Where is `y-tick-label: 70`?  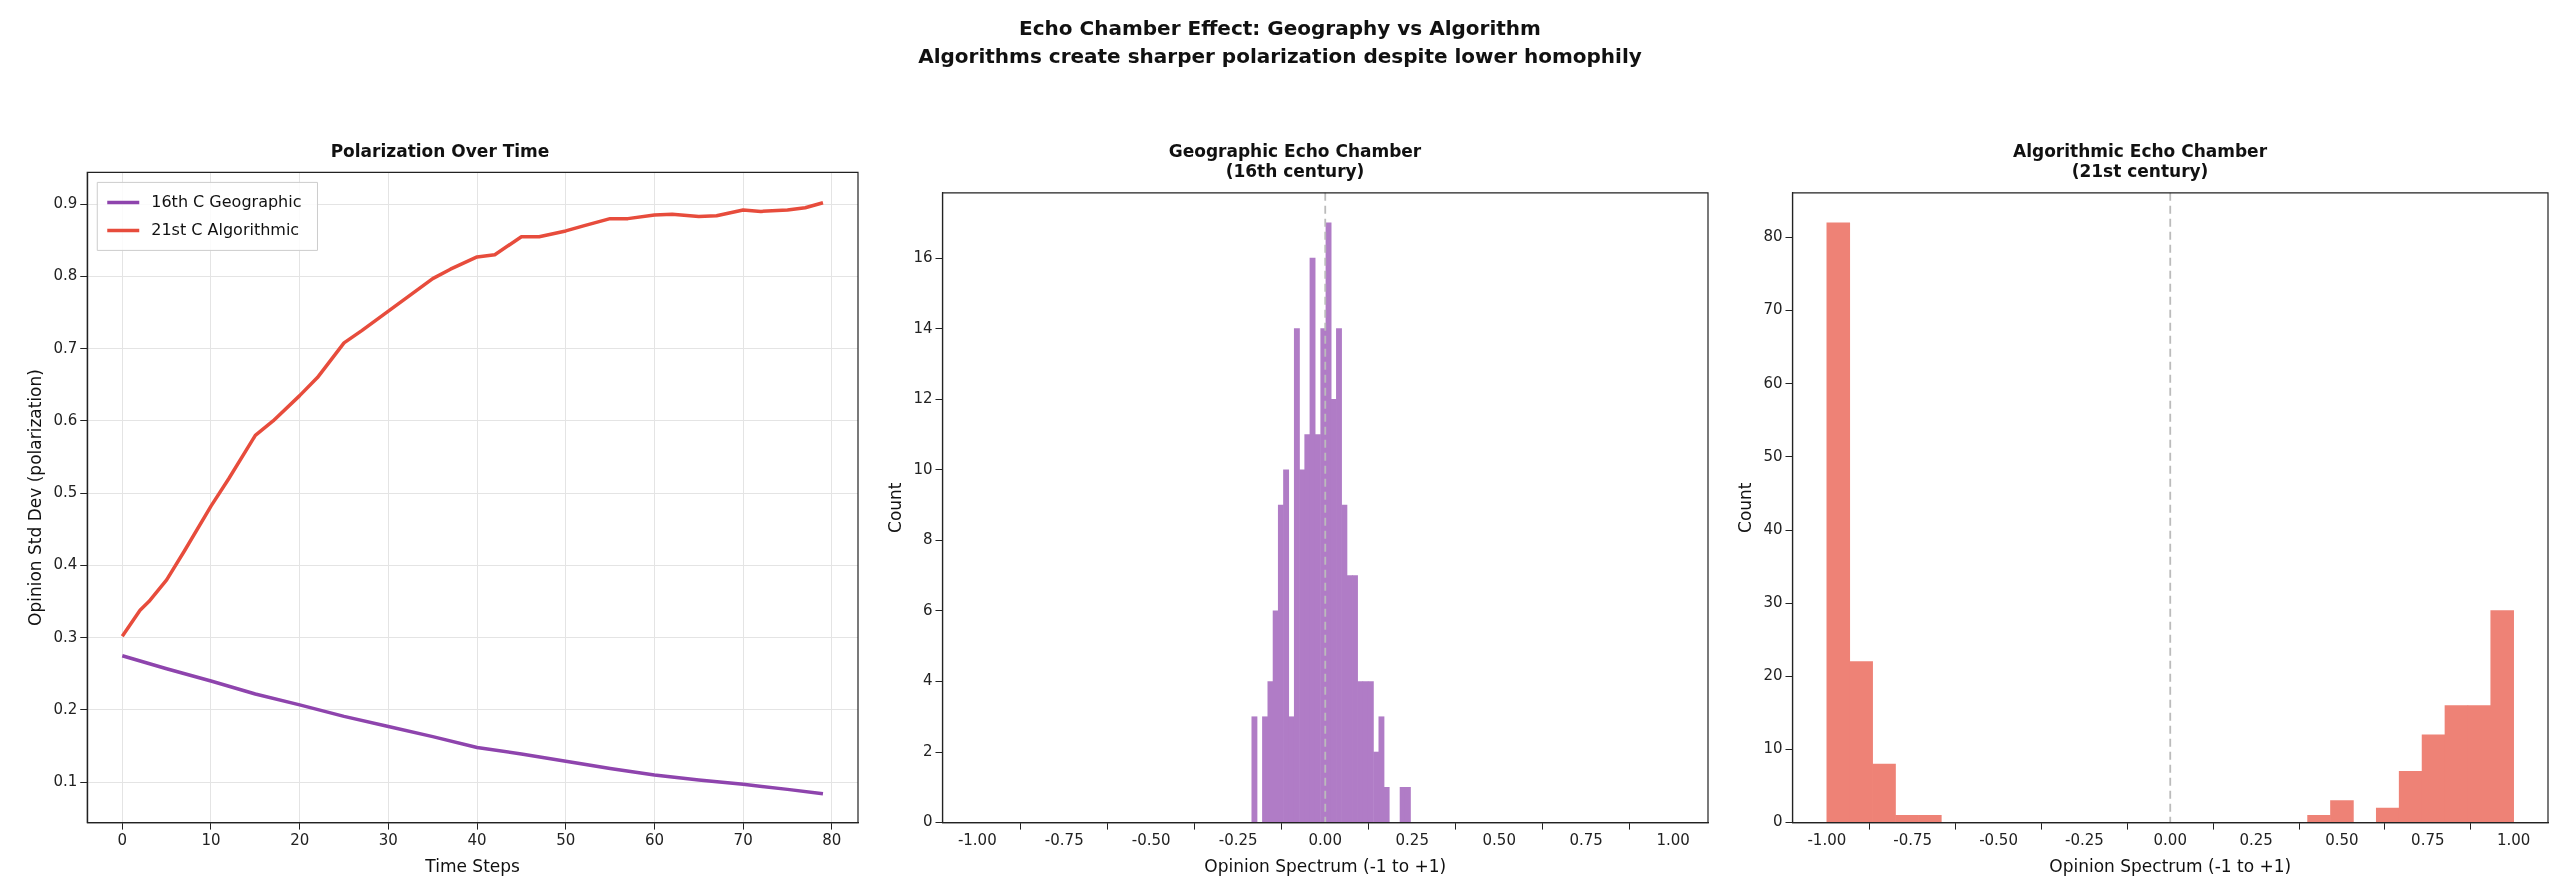 y-tick-label: 70 is located at coordinates (1773, 309).